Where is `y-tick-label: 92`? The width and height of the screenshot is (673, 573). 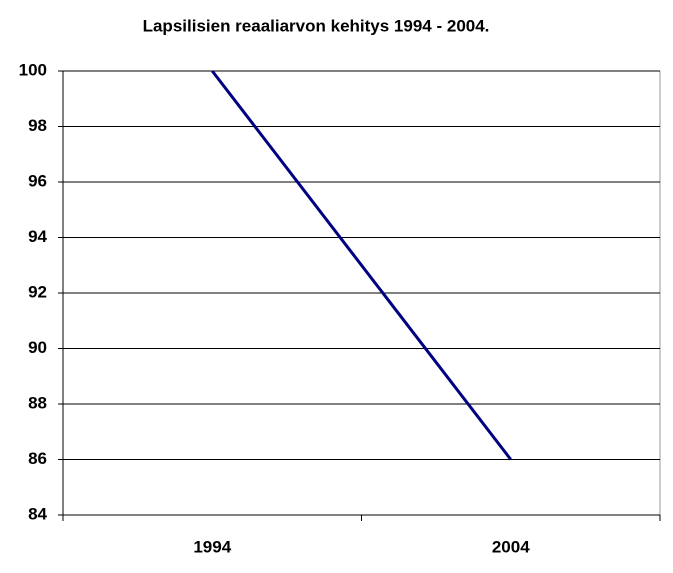
y-tick-label: 92 is located at coordinates (37, 291).